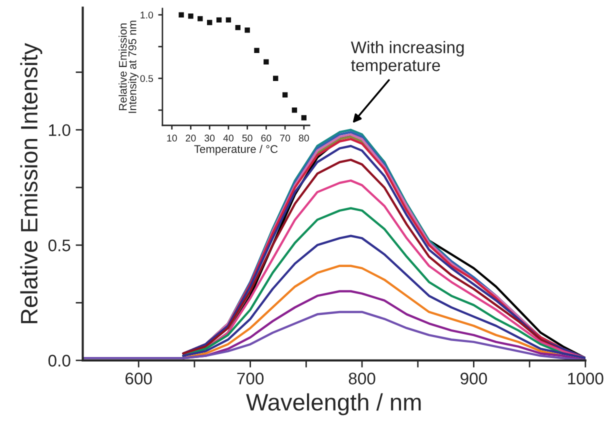  I want to click on x-tick-label: 1000, so click(586, 378).